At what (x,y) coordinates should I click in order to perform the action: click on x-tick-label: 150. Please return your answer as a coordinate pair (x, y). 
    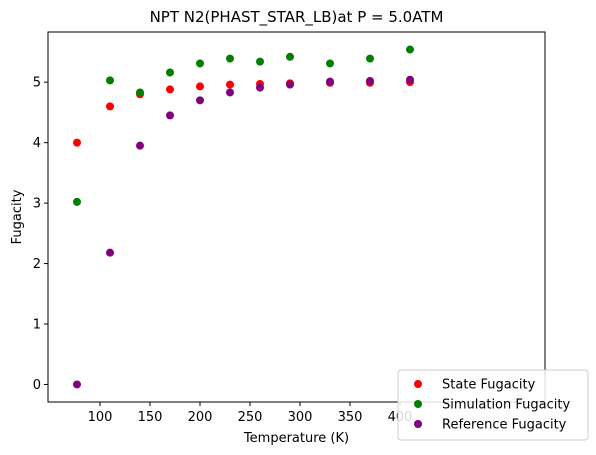
    Looking at the image, I should click on (150, 417).